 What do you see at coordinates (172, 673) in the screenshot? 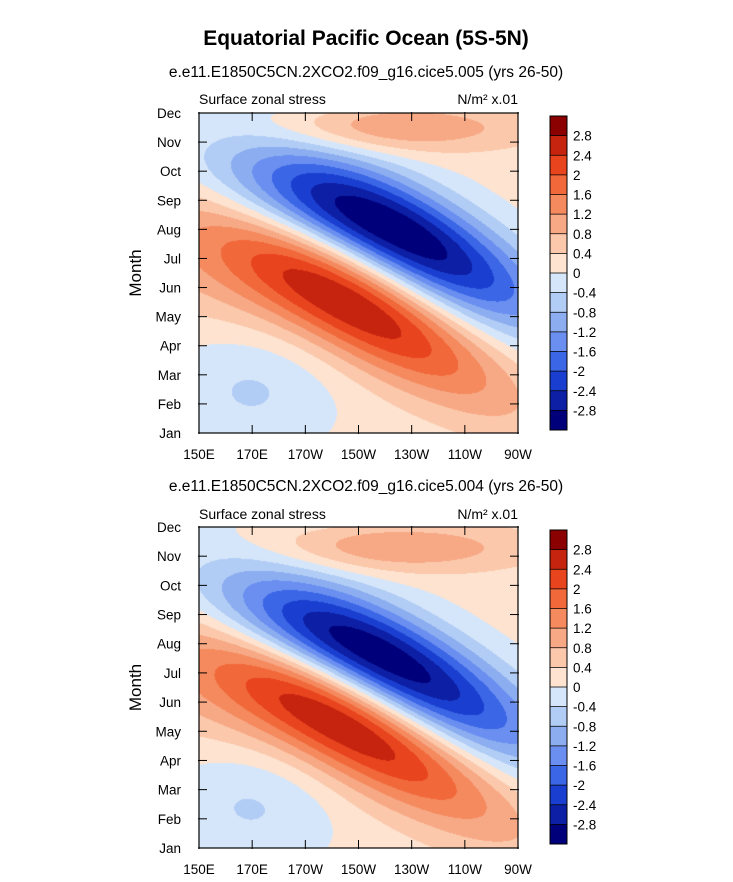
I see `y-tick-label: Jul` at bounding box center [172, 673].